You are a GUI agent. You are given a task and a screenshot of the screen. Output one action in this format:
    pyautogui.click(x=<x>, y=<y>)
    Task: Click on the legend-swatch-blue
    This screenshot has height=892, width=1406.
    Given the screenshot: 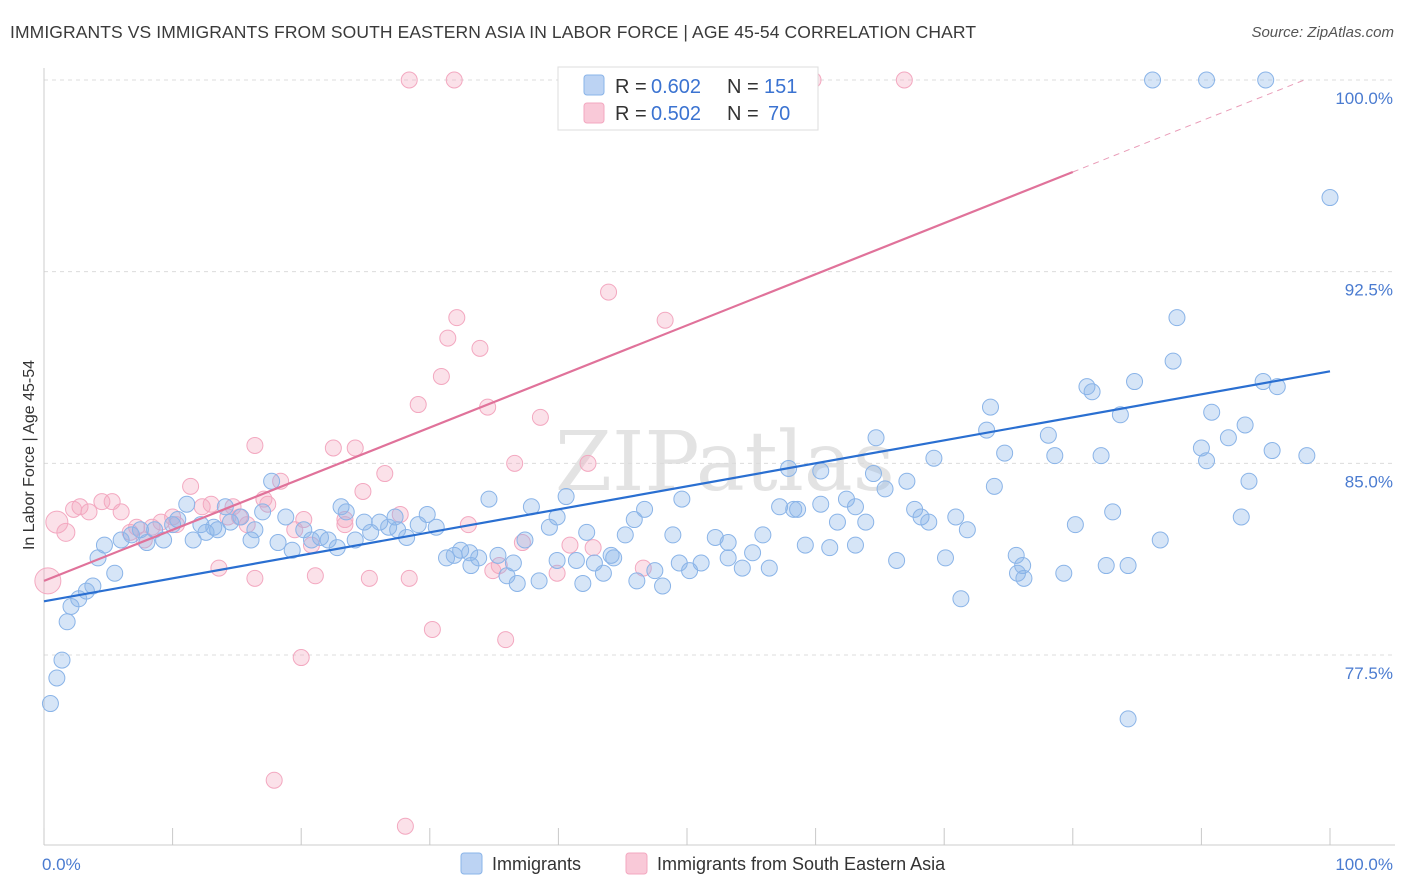 What is the action you would take?
    pyautogui.click(x=594, y=85)
    